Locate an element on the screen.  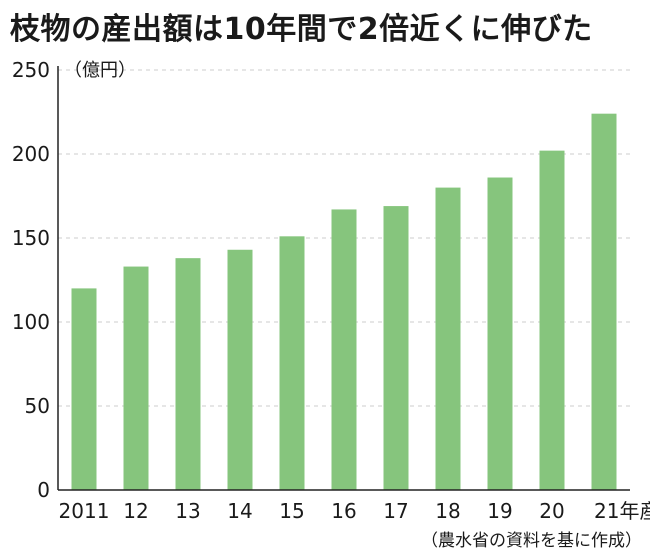
y-tick-labels: 0 50 100 150 200 250 is located at coordinates (31, 280).